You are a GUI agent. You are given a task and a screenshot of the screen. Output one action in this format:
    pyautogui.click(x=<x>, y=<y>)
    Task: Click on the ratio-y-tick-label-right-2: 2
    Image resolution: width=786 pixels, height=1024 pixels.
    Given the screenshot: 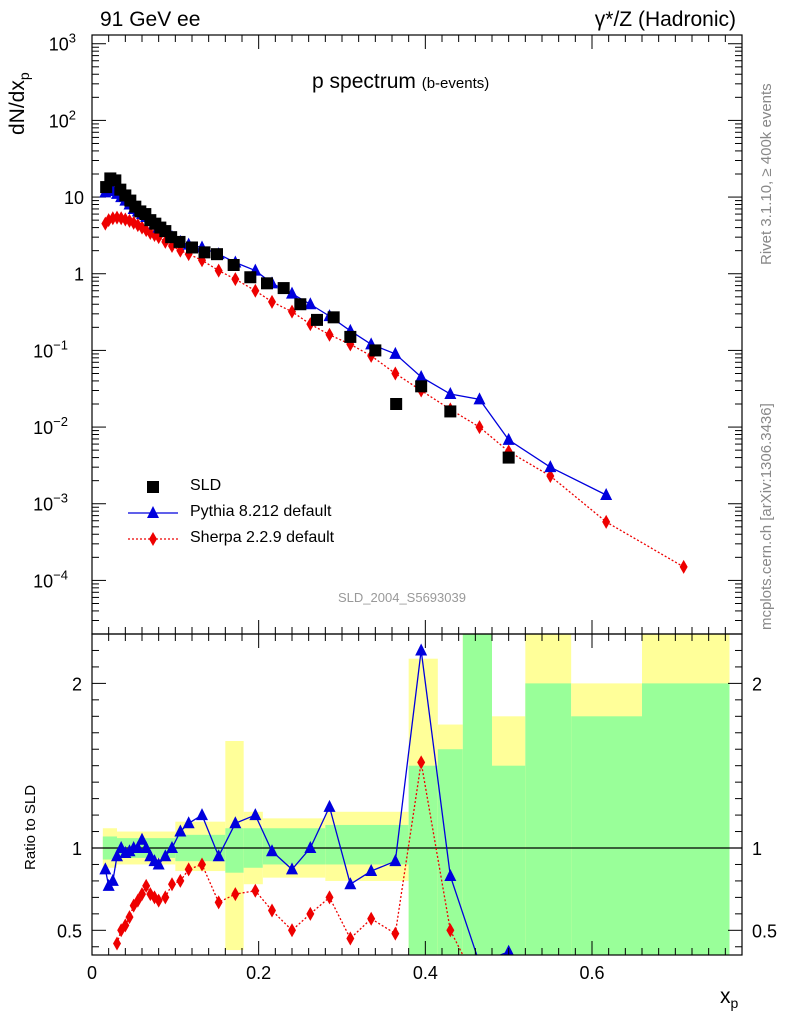 What is the action you would take?
    pyautogui.click(x=757, y=684)
    